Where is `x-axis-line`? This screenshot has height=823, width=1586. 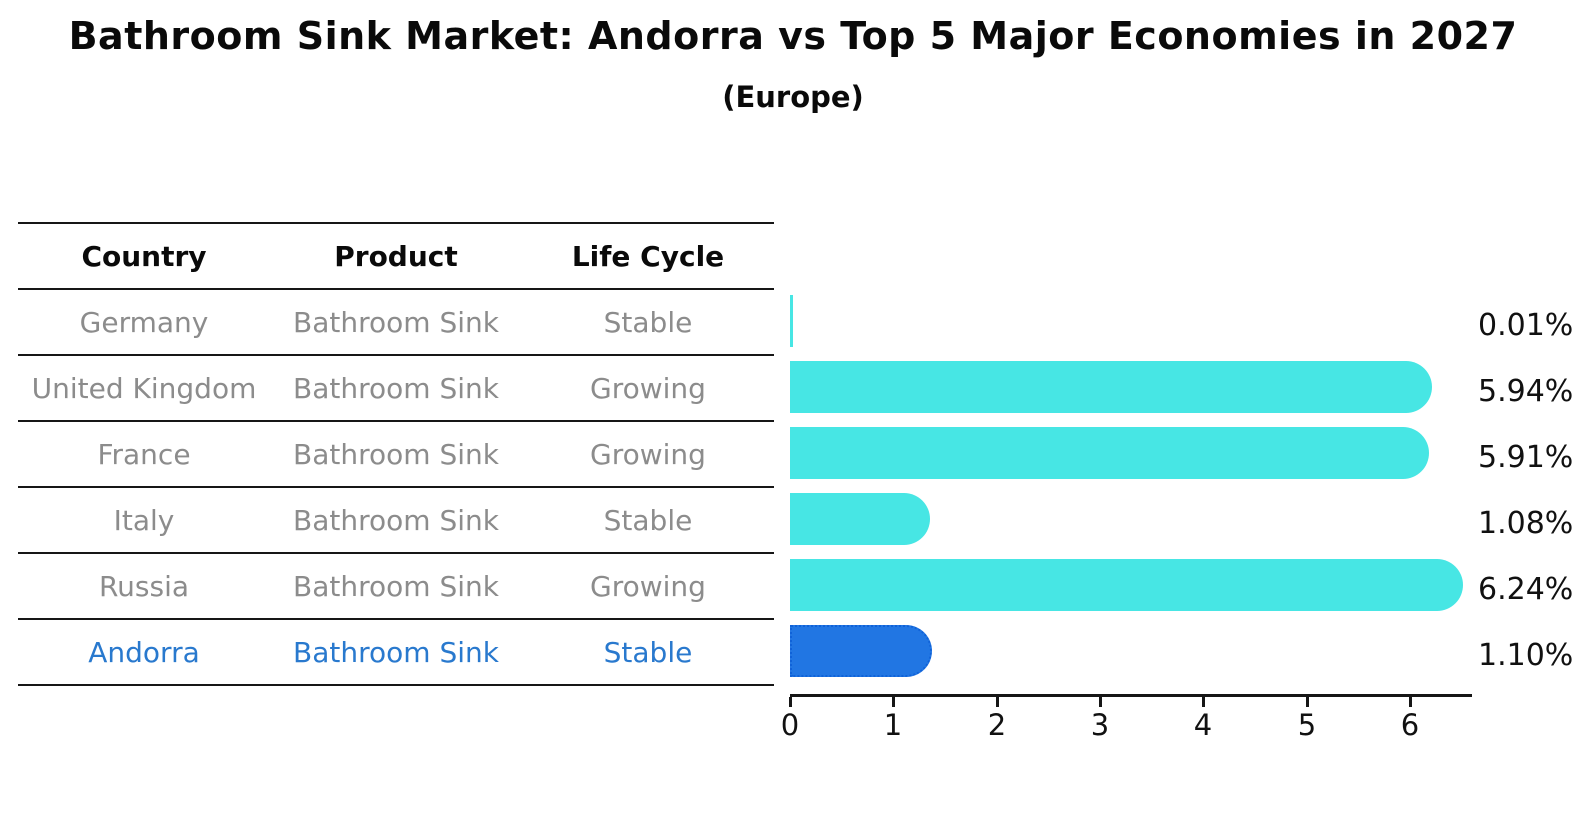 x-axis-line is located at coordinates (1131, 695).